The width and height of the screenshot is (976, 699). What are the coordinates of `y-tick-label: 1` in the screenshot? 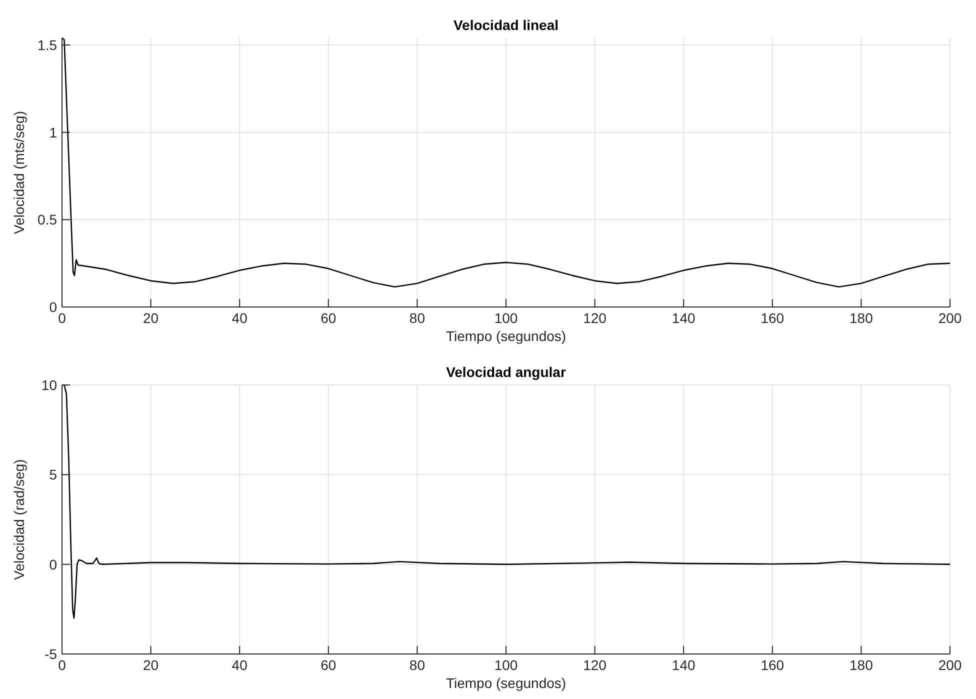 It's located at (53, 132).